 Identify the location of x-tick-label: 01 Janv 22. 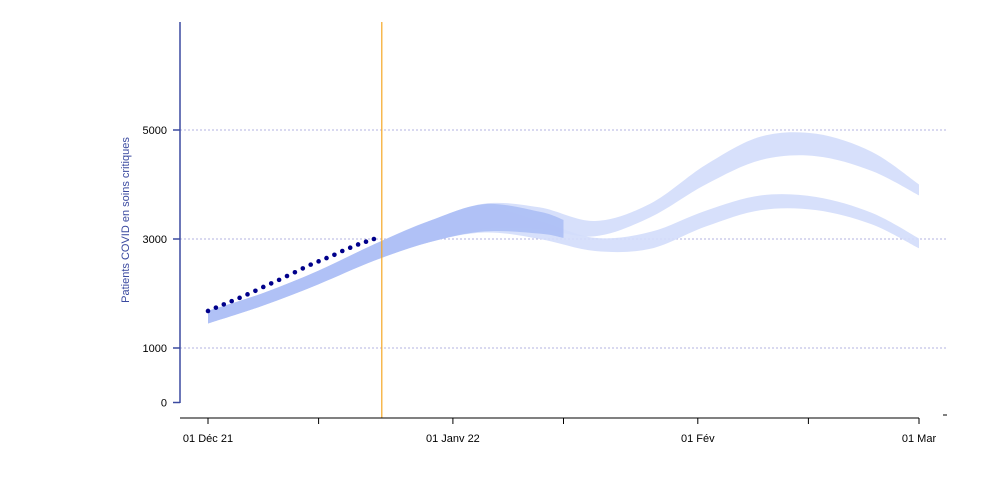
(453, 439).